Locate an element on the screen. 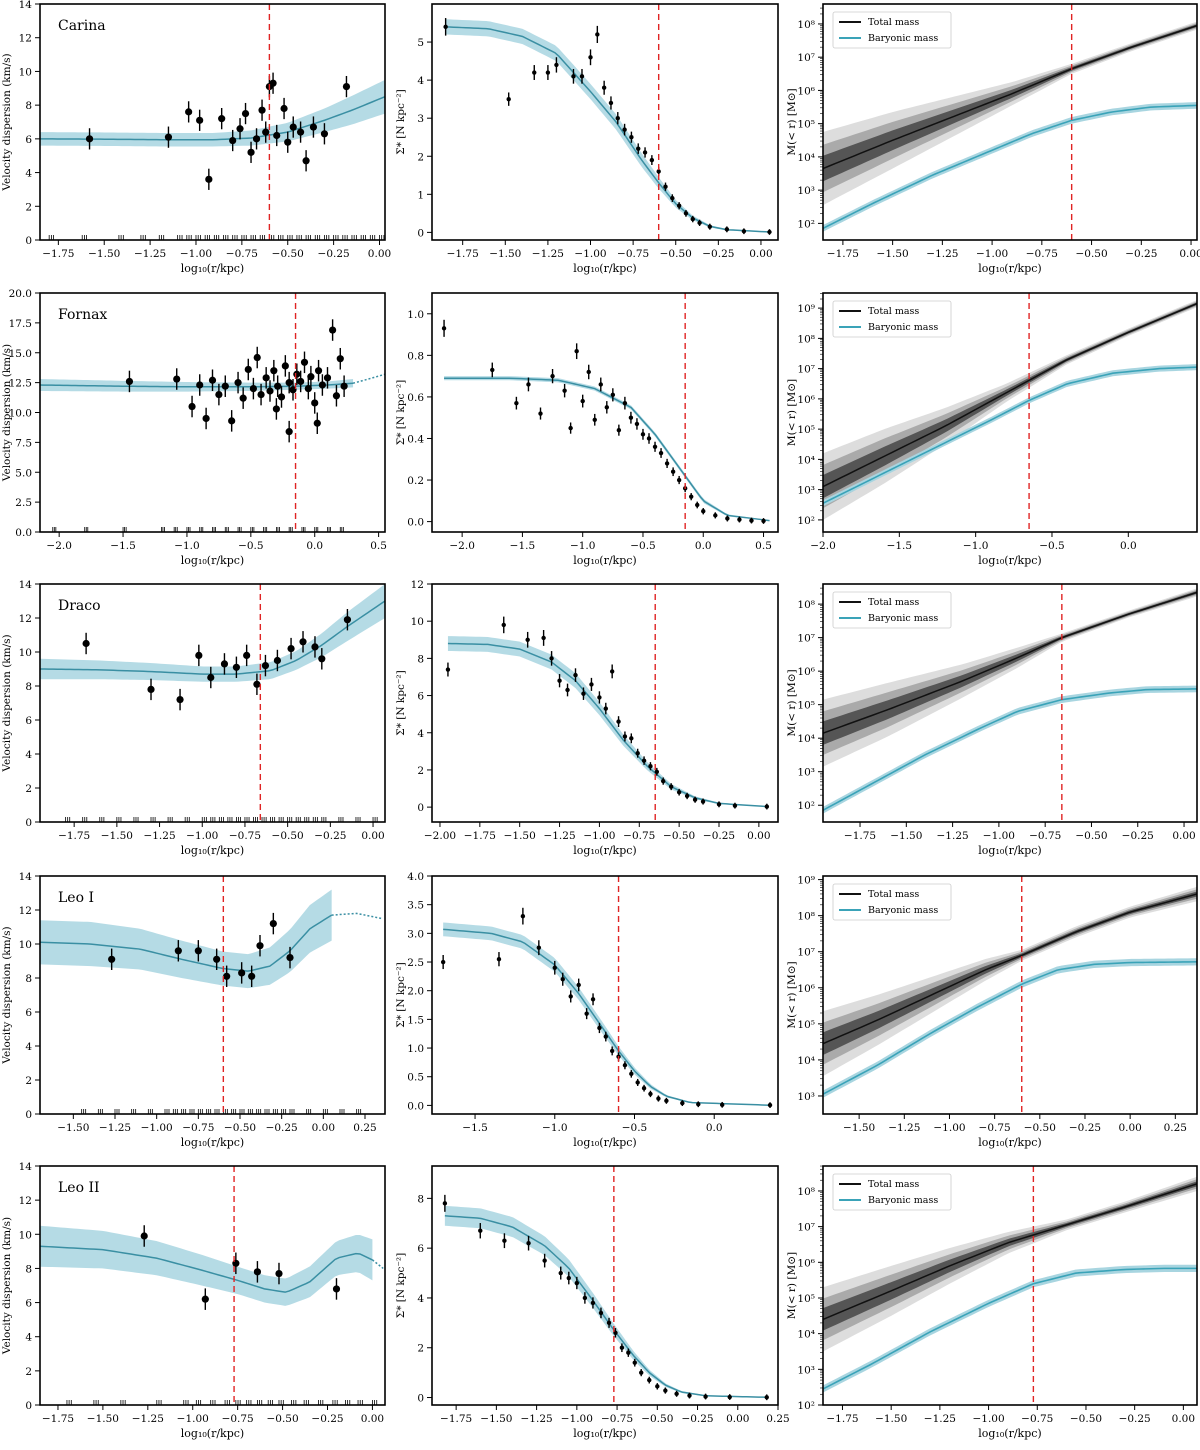 This screenshot has height=1450, width=1200. total-mass-band is located at coordinates (1010, 108).